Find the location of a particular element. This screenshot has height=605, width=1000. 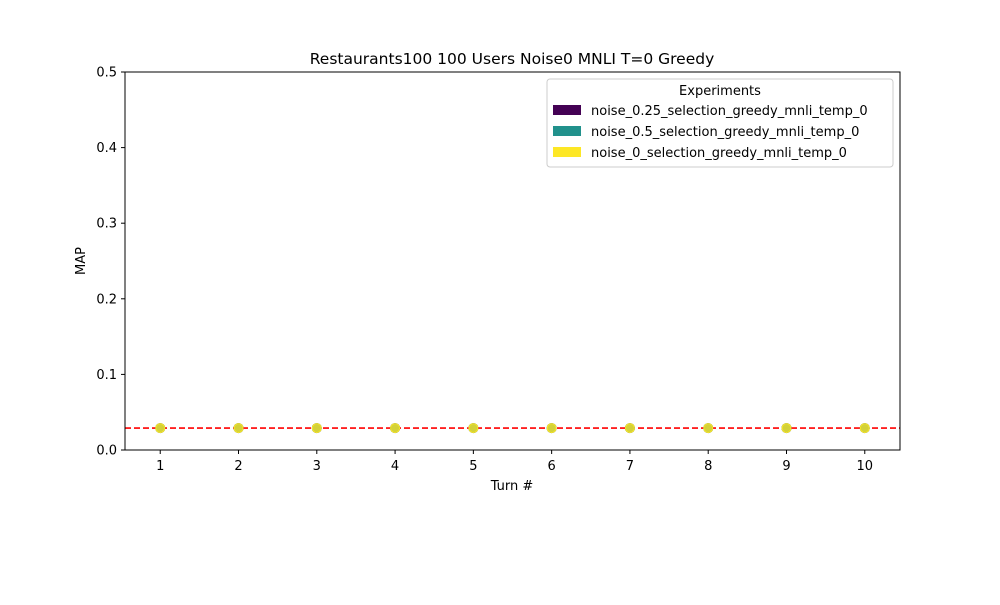

y-axis: 0.0 0.1 0.2 0.3 0.4 0.5 is located at coordinates (110, 262).